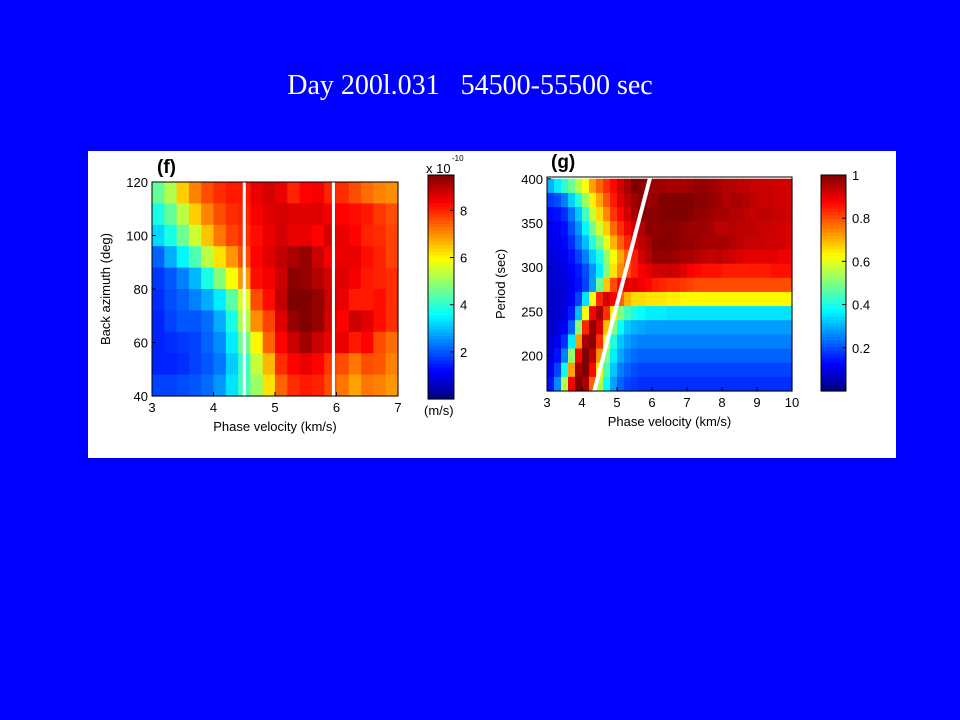  Describe the element at coordinates (532, 223) in the screenshot. I see `y-tick-label: 350` at that location.